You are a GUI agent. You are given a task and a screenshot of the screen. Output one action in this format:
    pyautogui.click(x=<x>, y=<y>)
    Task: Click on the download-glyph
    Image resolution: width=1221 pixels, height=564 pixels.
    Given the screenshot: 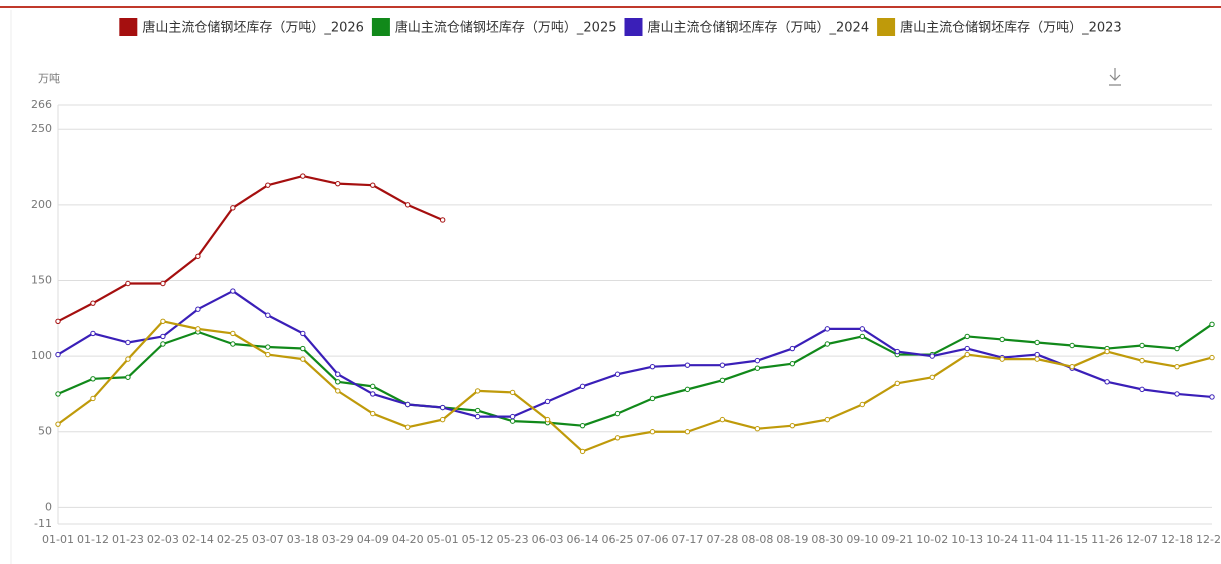 What is the action you would take?
    pyautogui.click(x=1115, y=77)
    